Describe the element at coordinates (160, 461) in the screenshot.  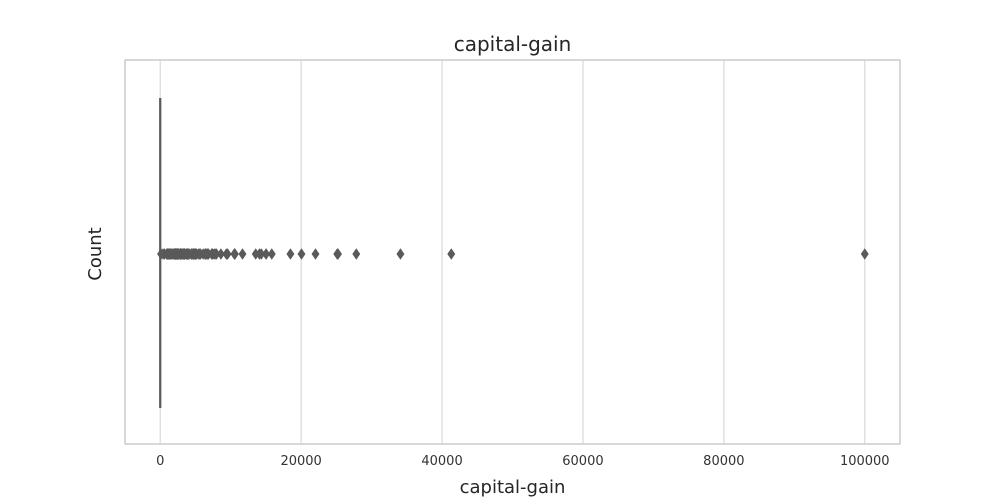
I see `x-tick-label: 0` at that location.